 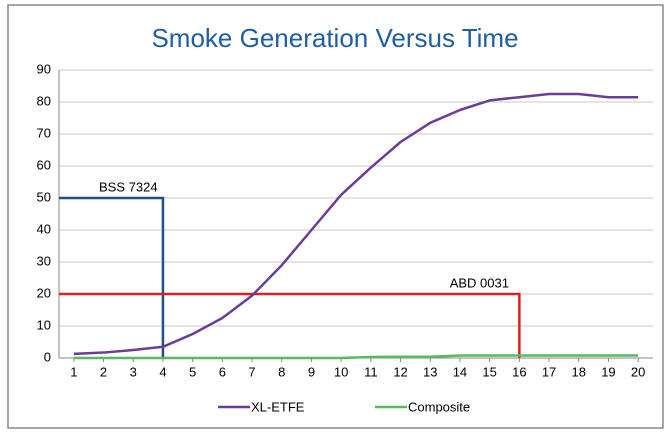 I want to click on x-tick-label: 10, so click(x=341, y=371).